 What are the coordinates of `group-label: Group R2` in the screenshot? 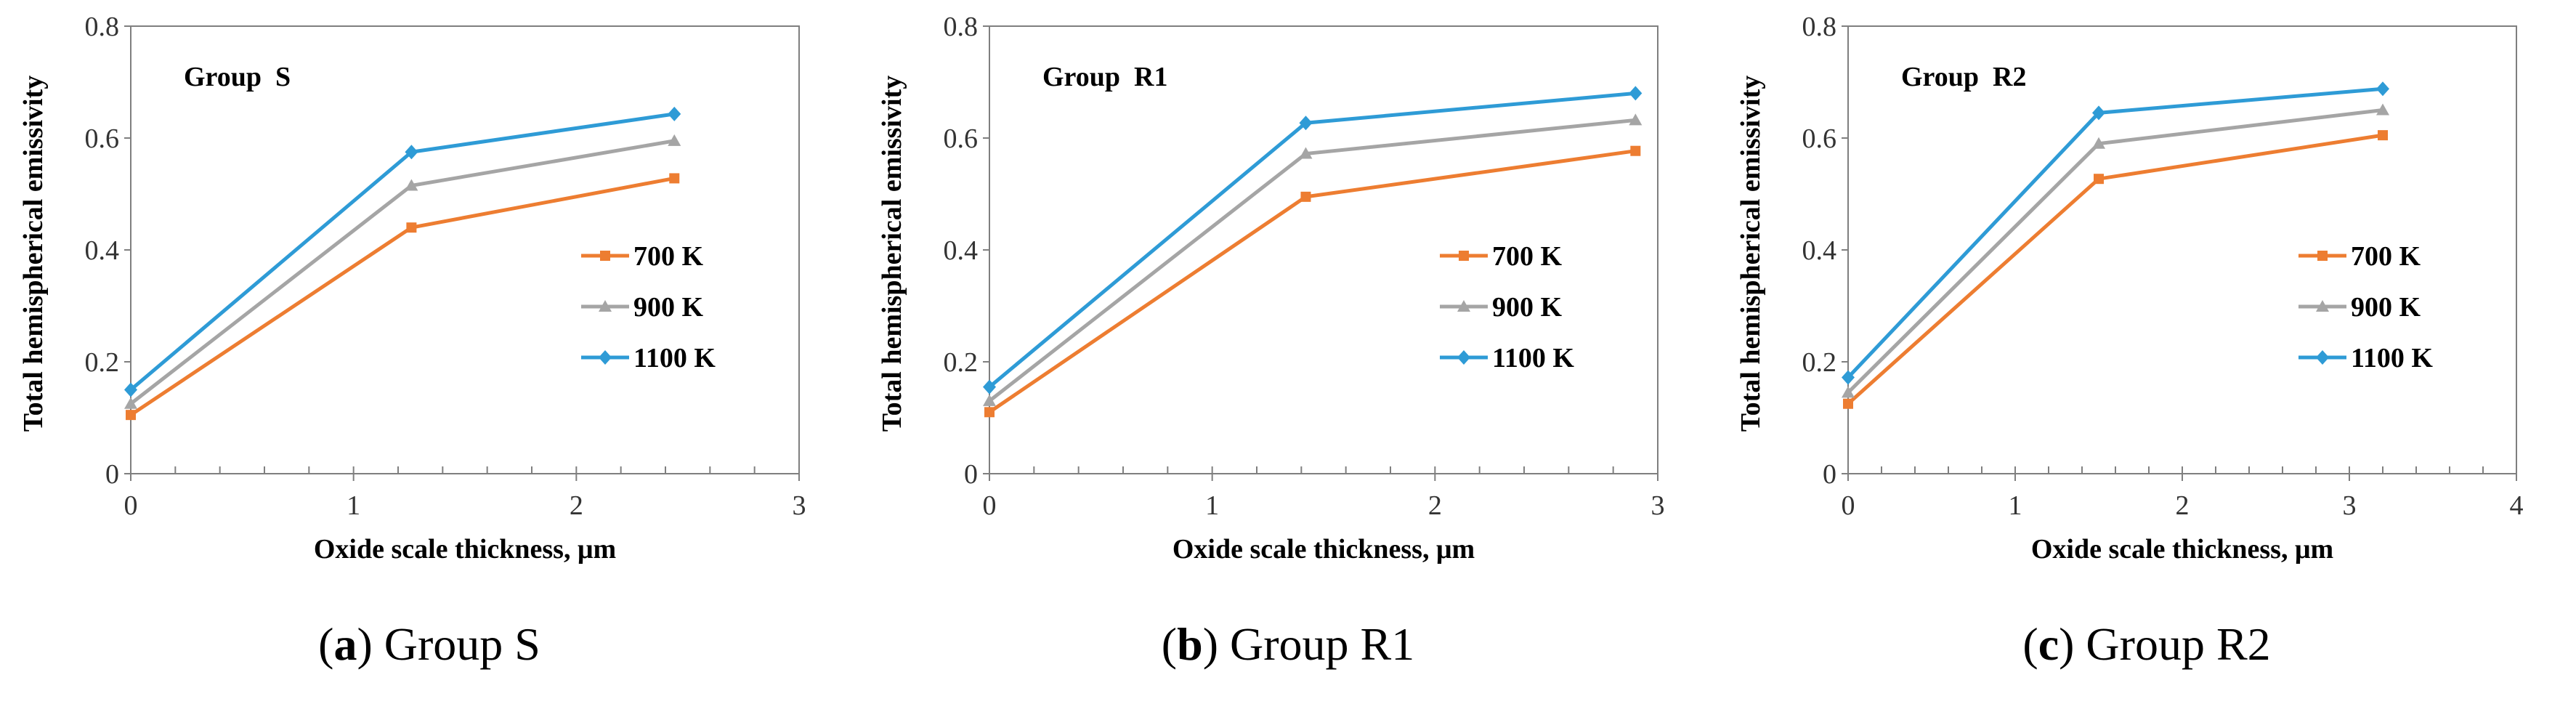 It's located at (1963, 77).